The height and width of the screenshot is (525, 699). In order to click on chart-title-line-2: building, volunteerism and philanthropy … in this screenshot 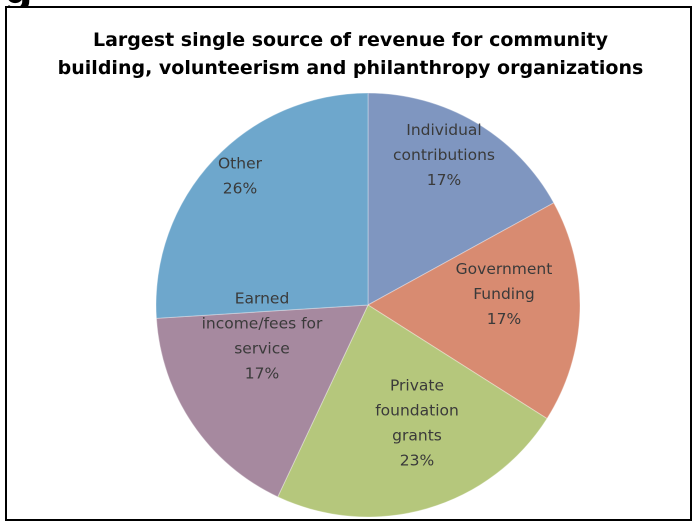, I will do `click(350, 68)`.